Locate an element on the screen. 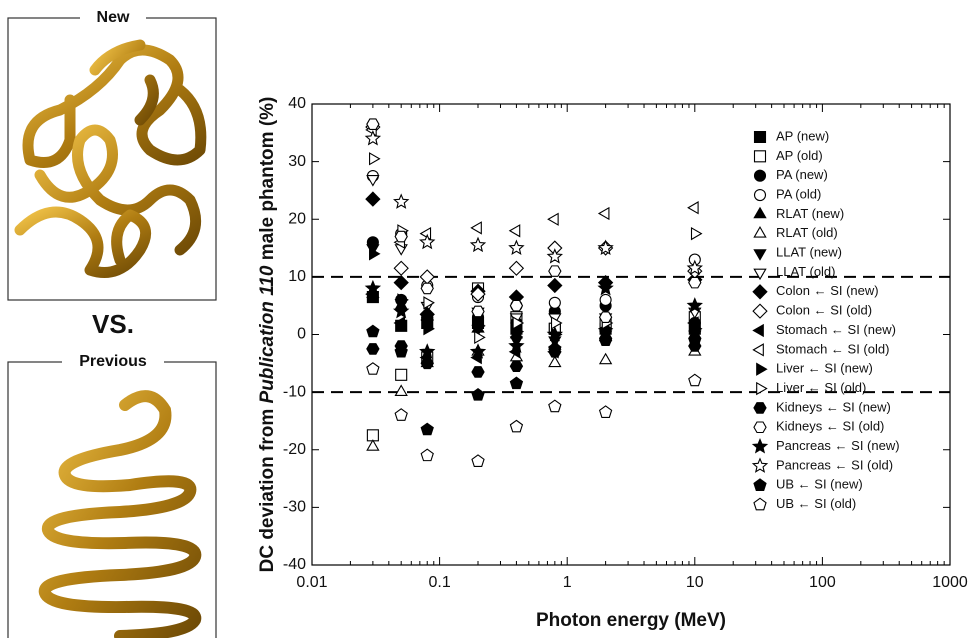 The width and height of the screenshot is (973, 643). legend-label: Kidneys ← SI (new) is located at coordinates (833, 406).